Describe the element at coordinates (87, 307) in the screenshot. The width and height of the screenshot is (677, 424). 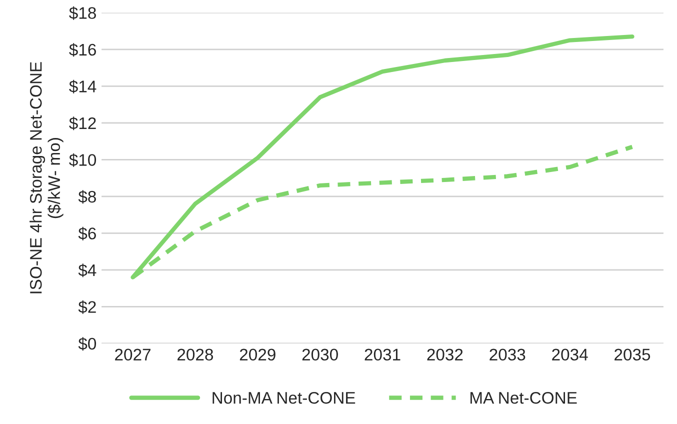
I see `y-tick-label: $2` at that location.